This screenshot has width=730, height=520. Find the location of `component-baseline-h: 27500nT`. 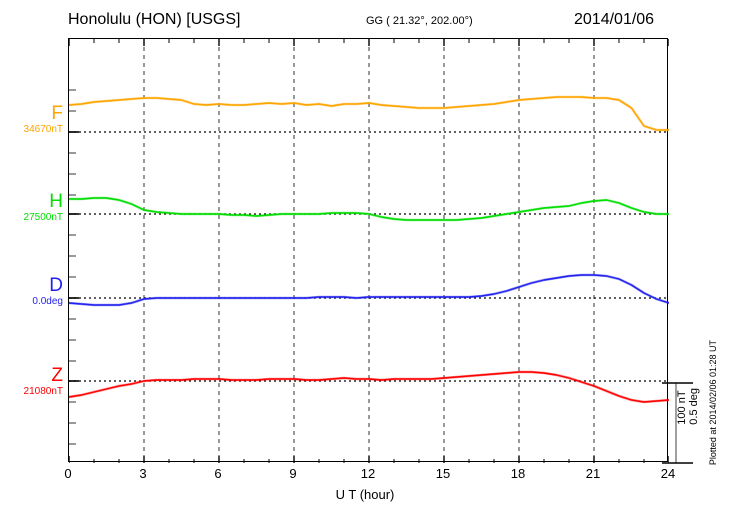

component-baseline-h: 27500nT is located at coordinates (43, 217).